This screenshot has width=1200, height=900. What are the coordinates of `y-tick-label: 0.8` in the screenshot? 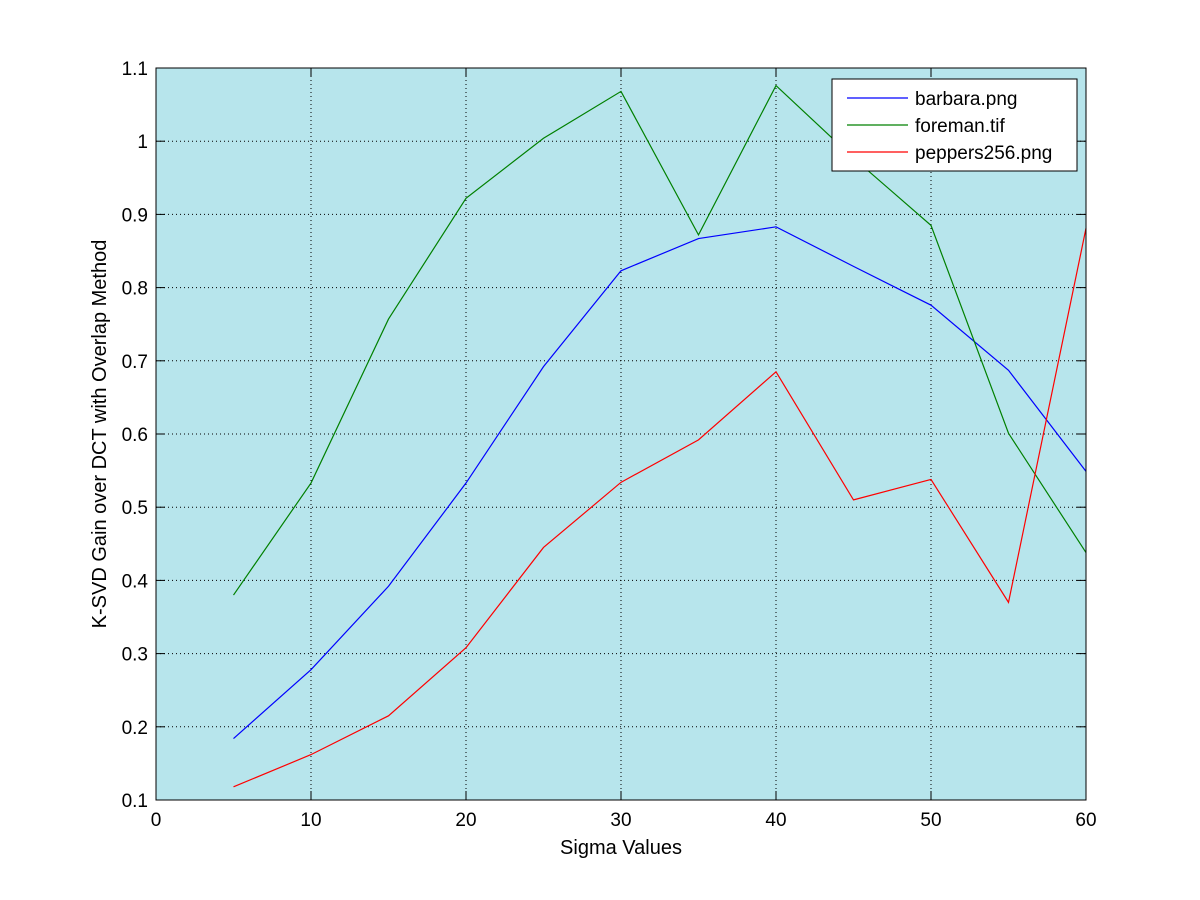 It's located at (135, 289).